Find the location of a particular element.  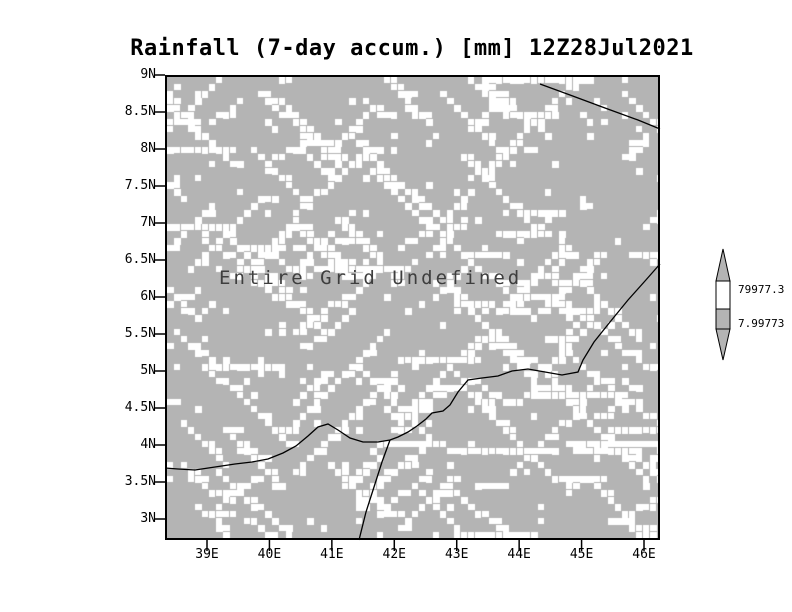

y-axis-label: 3N is located at coordinates (148, 518).